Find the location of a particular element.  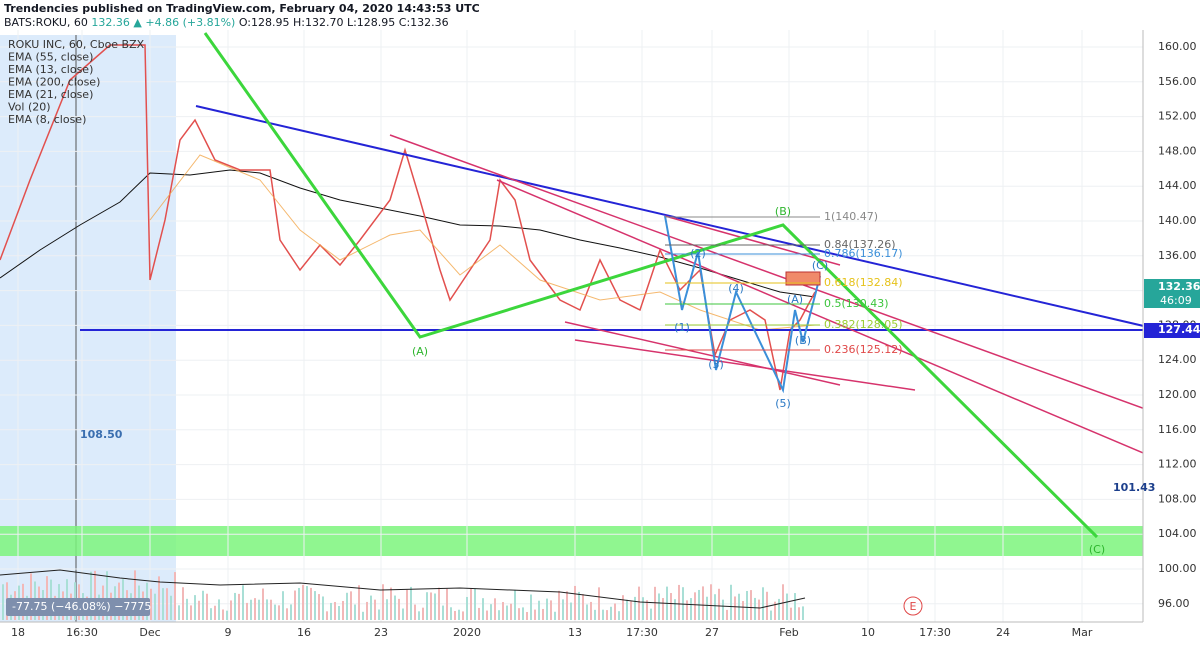

time-label: Dec is located at coordinates (149, 632).